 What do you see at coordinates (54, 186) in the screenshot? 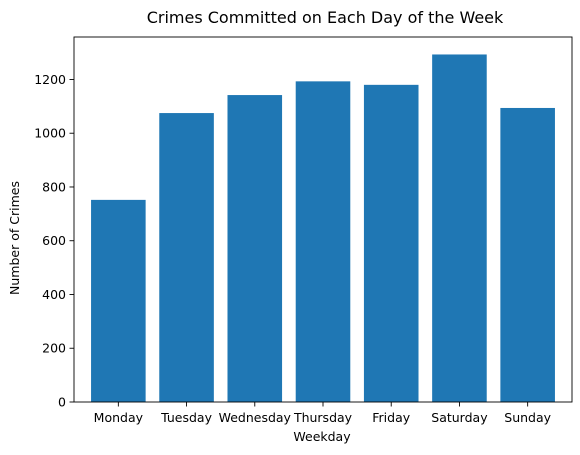
I see `y-tick-label: 800` at bounding box center [54, 186].